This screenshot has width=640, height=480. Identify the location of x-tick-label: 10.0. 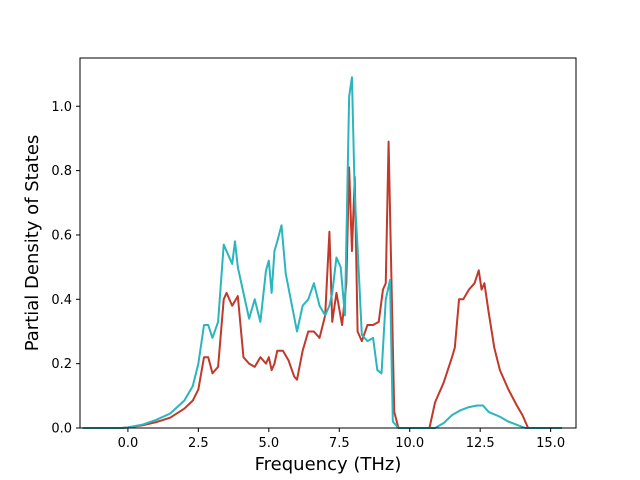
(409, 443).